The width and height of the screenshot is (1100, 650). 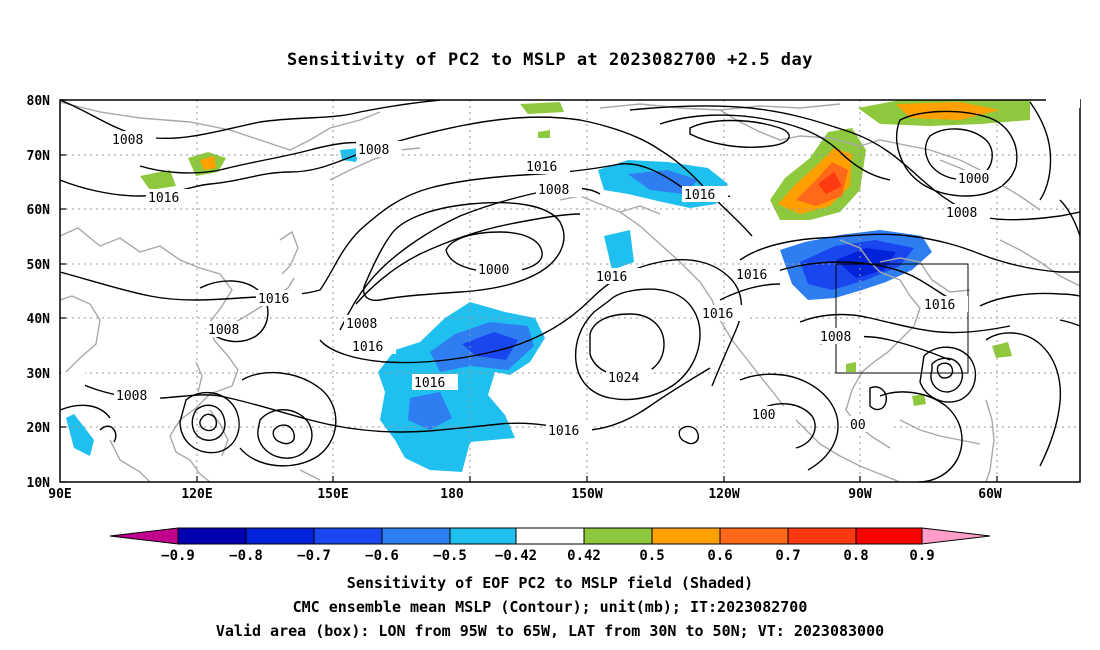 What do you see at coordinates (855, 556) in the screenshot?
I see `colorbar-label: 0.8` at bounding box center [855, 556].